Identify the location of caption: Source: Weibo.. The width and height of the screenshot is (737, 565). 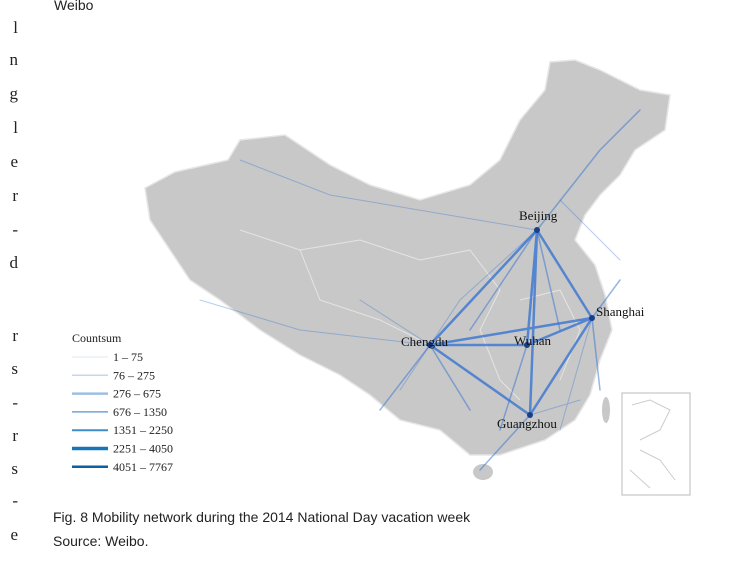
(100, 541).